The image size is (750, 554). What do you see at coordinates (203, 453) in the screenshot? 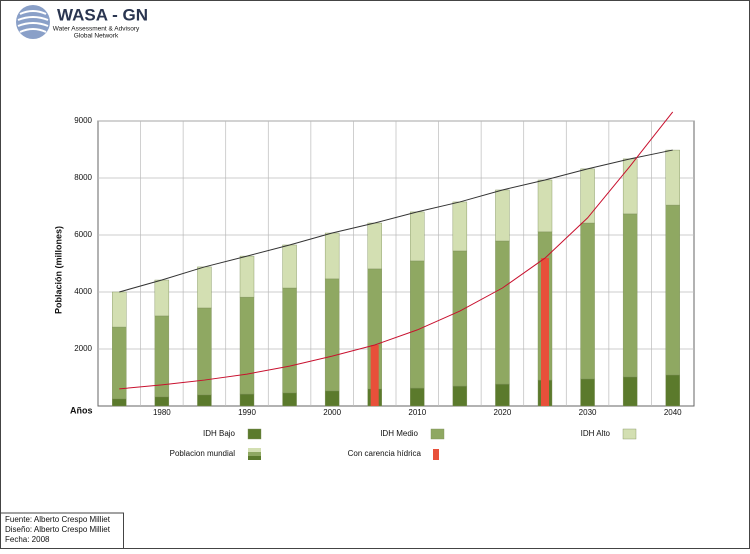
I see `legend-label: Poblacion mundial` at bounding box center [203, 453].